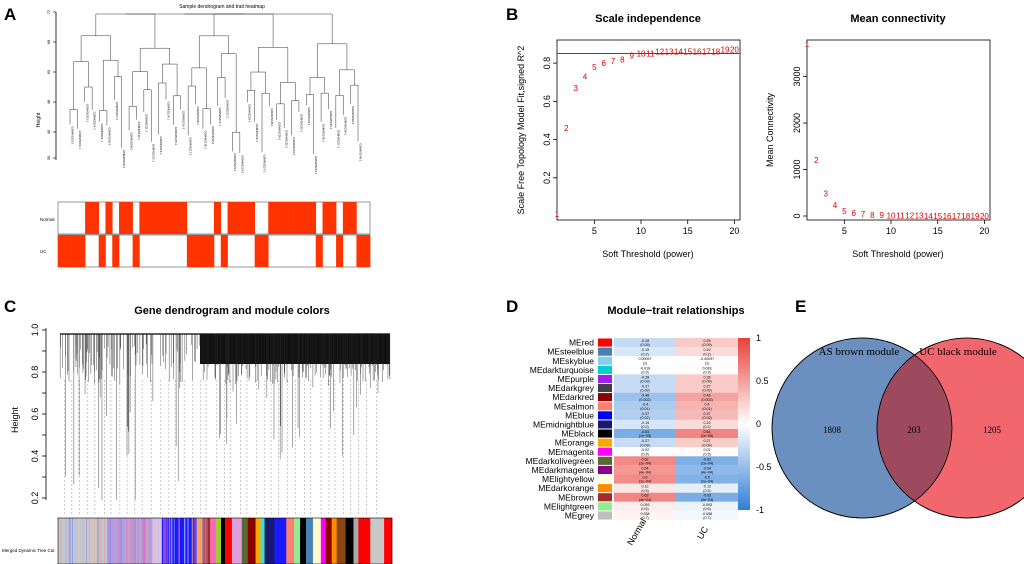  I want to click on panel-a-ytick-label: 30, so click(48, 157).